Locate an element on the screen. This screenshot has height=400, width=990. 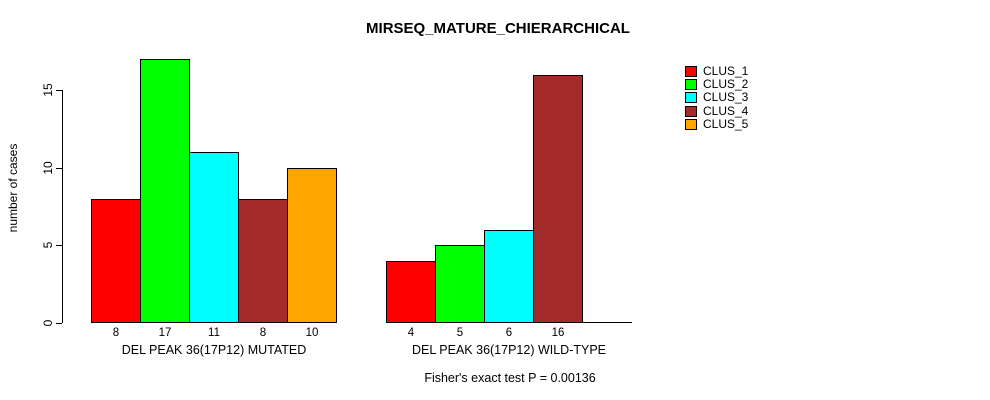
legend-row: CLUS_1 is located at coordinates (716, 71).